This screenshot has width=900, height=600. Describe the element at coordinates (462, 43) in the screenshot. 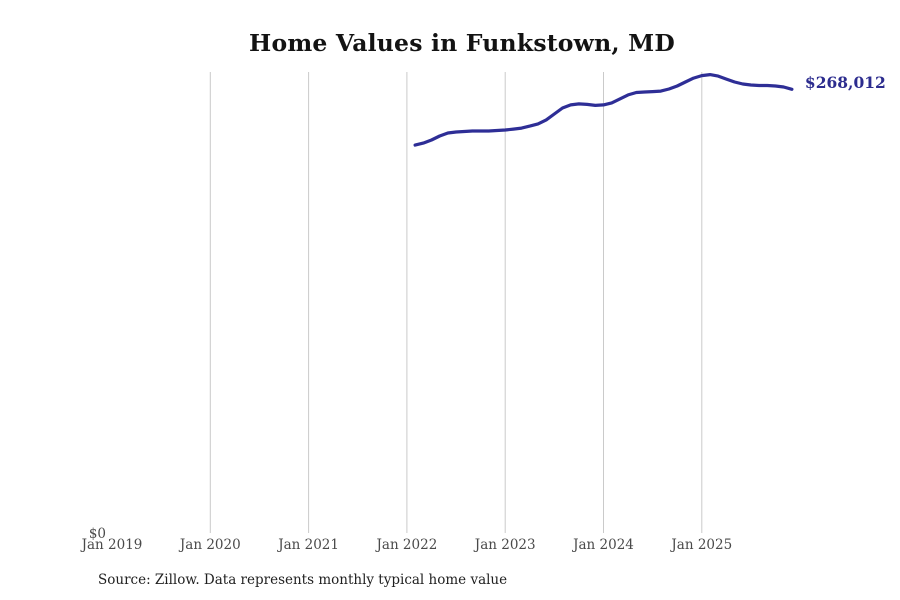

I see `chart-title: Home Values in Funkstown, MD` at that location.